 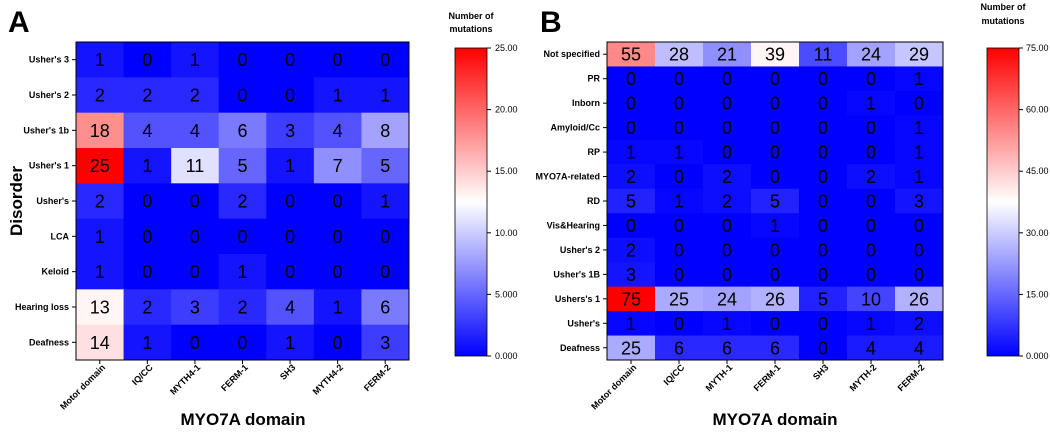 I want to click on colorbar-title: Number of, so click(x=1004, y=7).